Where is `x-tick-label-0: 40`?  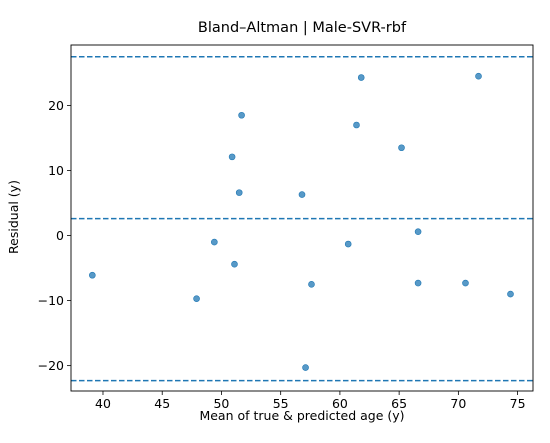
x-tick-label-0: 40 is located at coordinates (103, 403).